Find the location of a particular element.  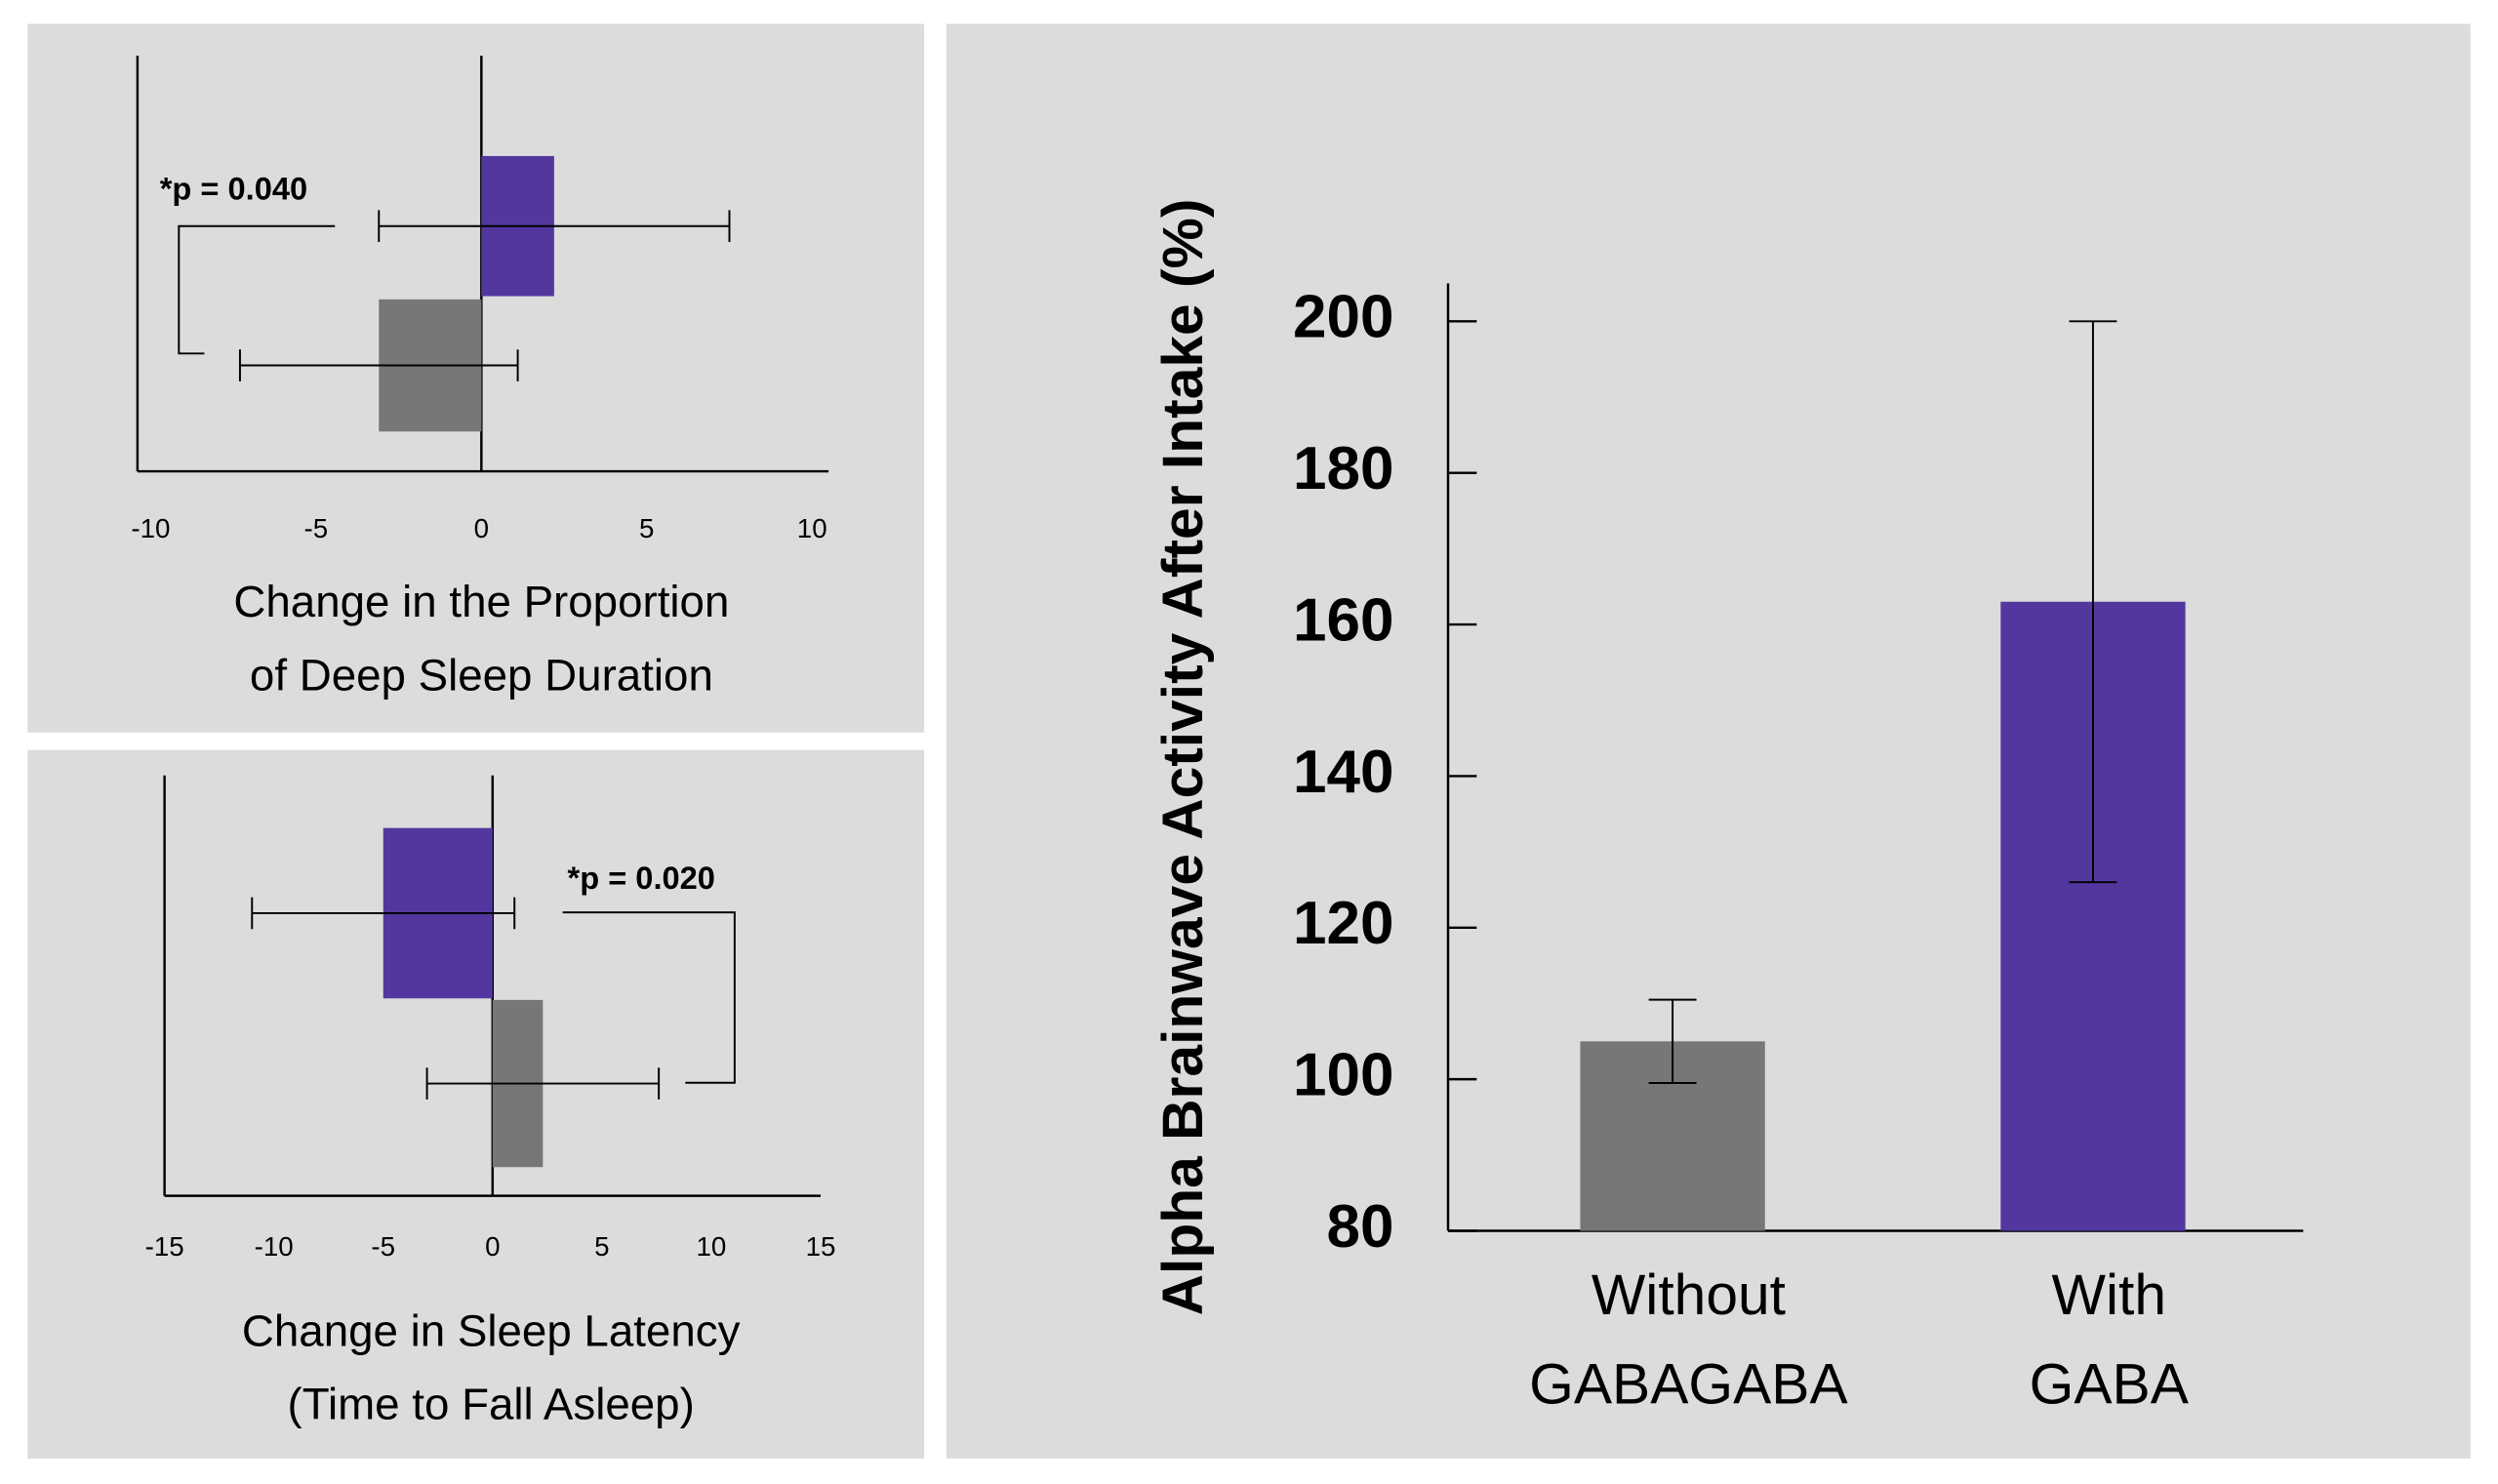

x-tick-label: GABAGABA is located at coordinates (1688, 1385).